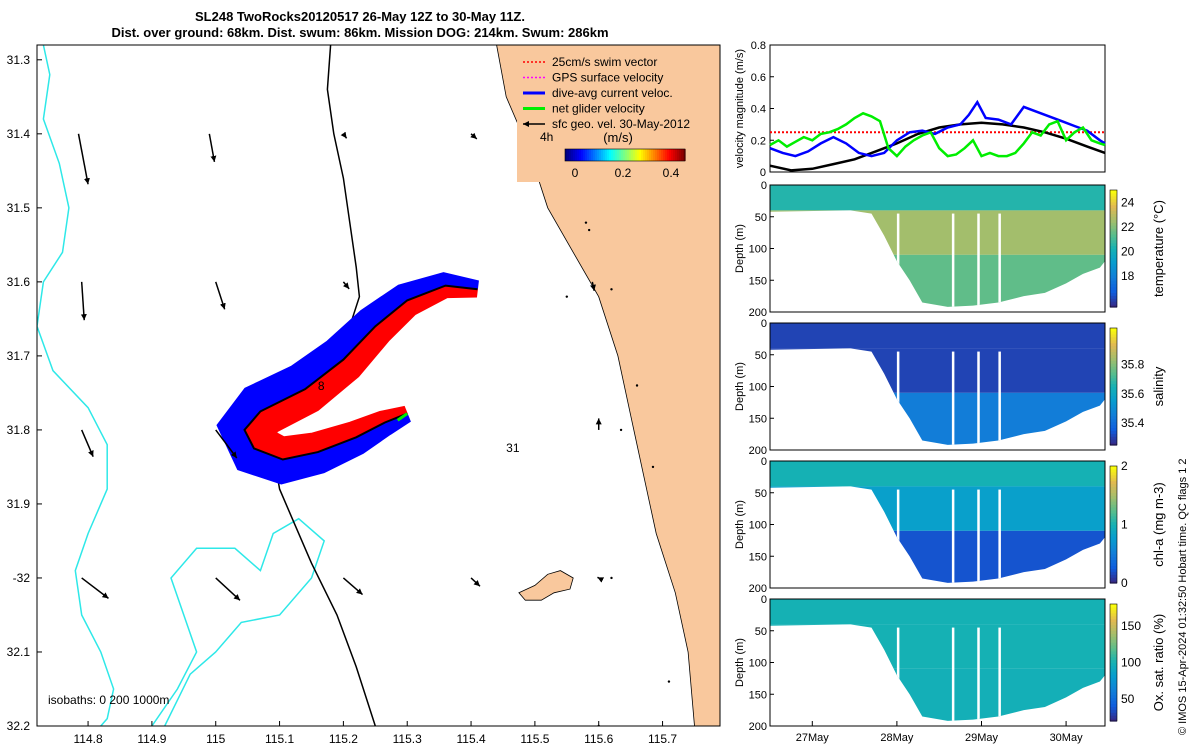 The height and width of the screenshot is (750, 1200). What do you see at coordinates (1158, 248) in the screenshot?
I see `colorbar-label-0: temperature (°C)` at bounding box center [1158, 248].